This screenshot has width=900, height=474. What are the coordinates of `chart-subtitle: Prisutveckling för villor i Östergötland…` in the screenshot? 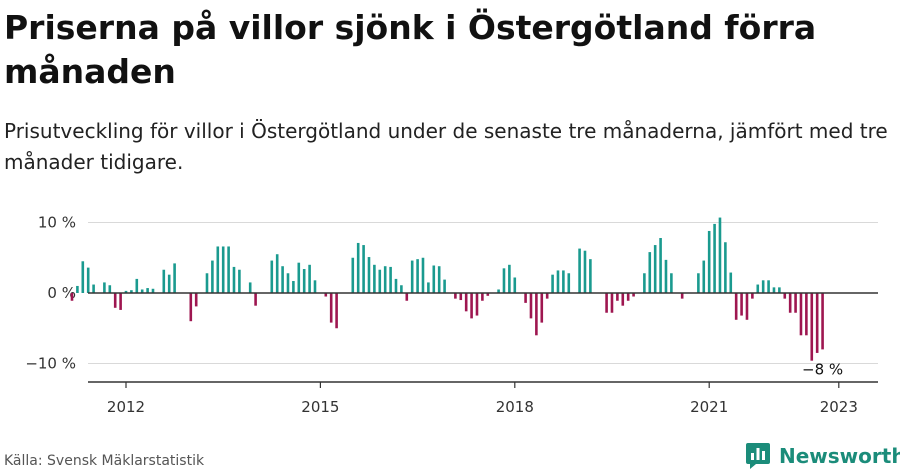 It's located at (446, 146).